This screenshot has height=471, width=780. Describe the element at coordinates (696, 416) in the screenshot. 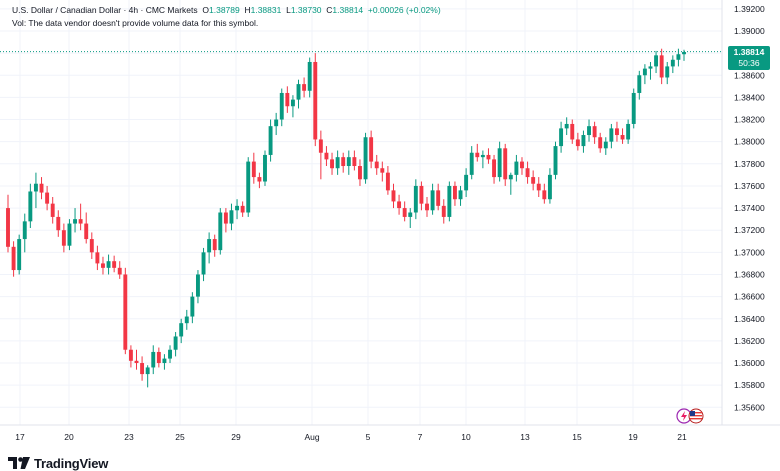

I see `us-flag-event-icon` at that location.